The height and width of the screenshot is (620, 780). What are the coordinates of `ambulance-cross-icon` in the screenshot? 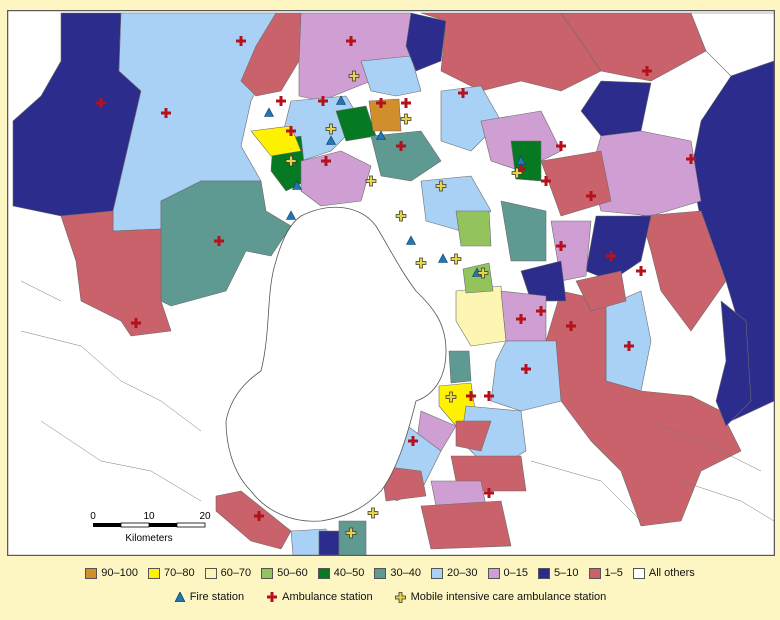 It's located at (272, 597).